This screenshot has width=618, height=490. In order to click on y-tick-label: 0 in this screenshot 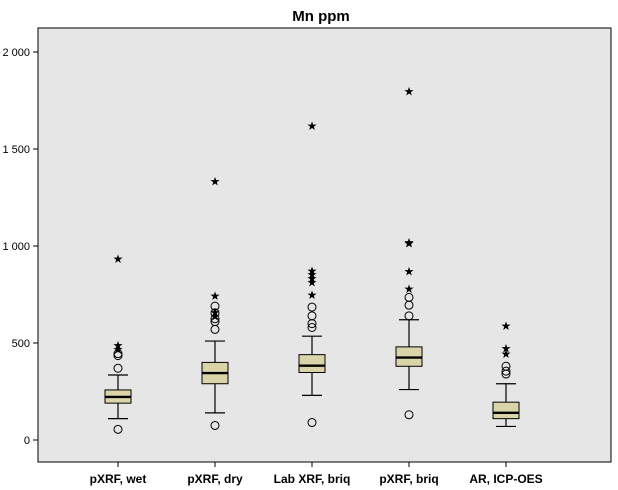, I will do `click(27, 441)`.